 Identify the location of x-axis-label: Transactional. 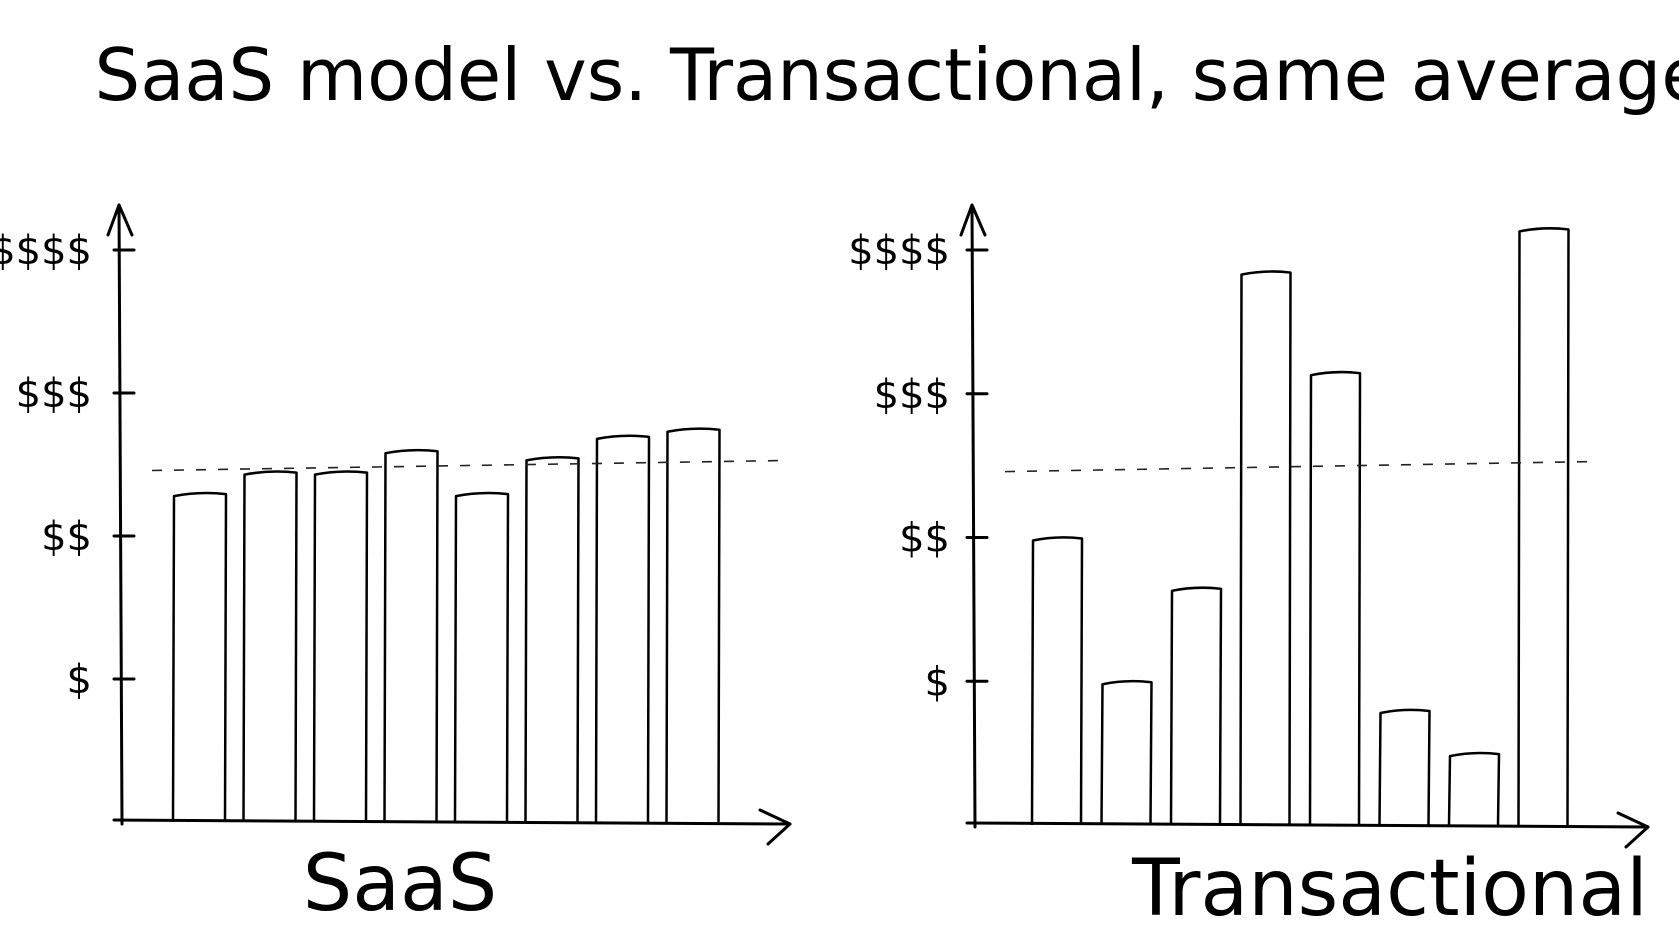
(1389, 889).